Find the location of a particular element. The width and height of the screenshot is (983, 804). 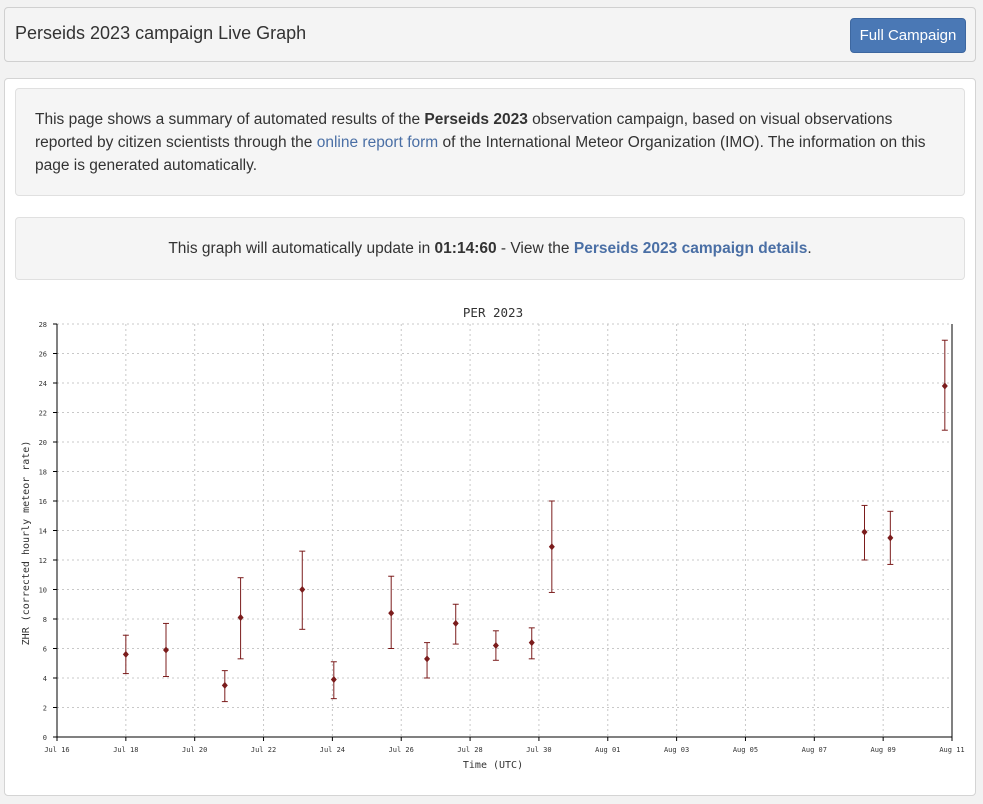

y-tick-label: 2 is located at coordinates (45, 709).